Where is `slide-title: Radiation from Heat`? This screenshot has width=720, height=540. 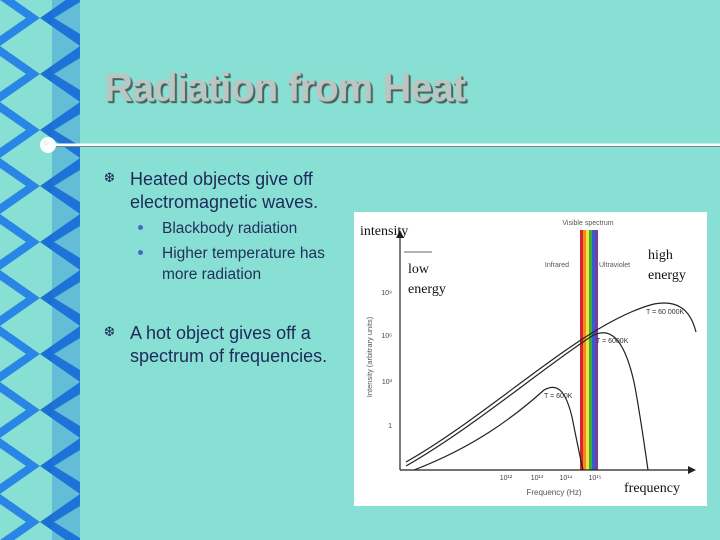 slide-title: Radiation from Heat is located at coordinates (285, 88).